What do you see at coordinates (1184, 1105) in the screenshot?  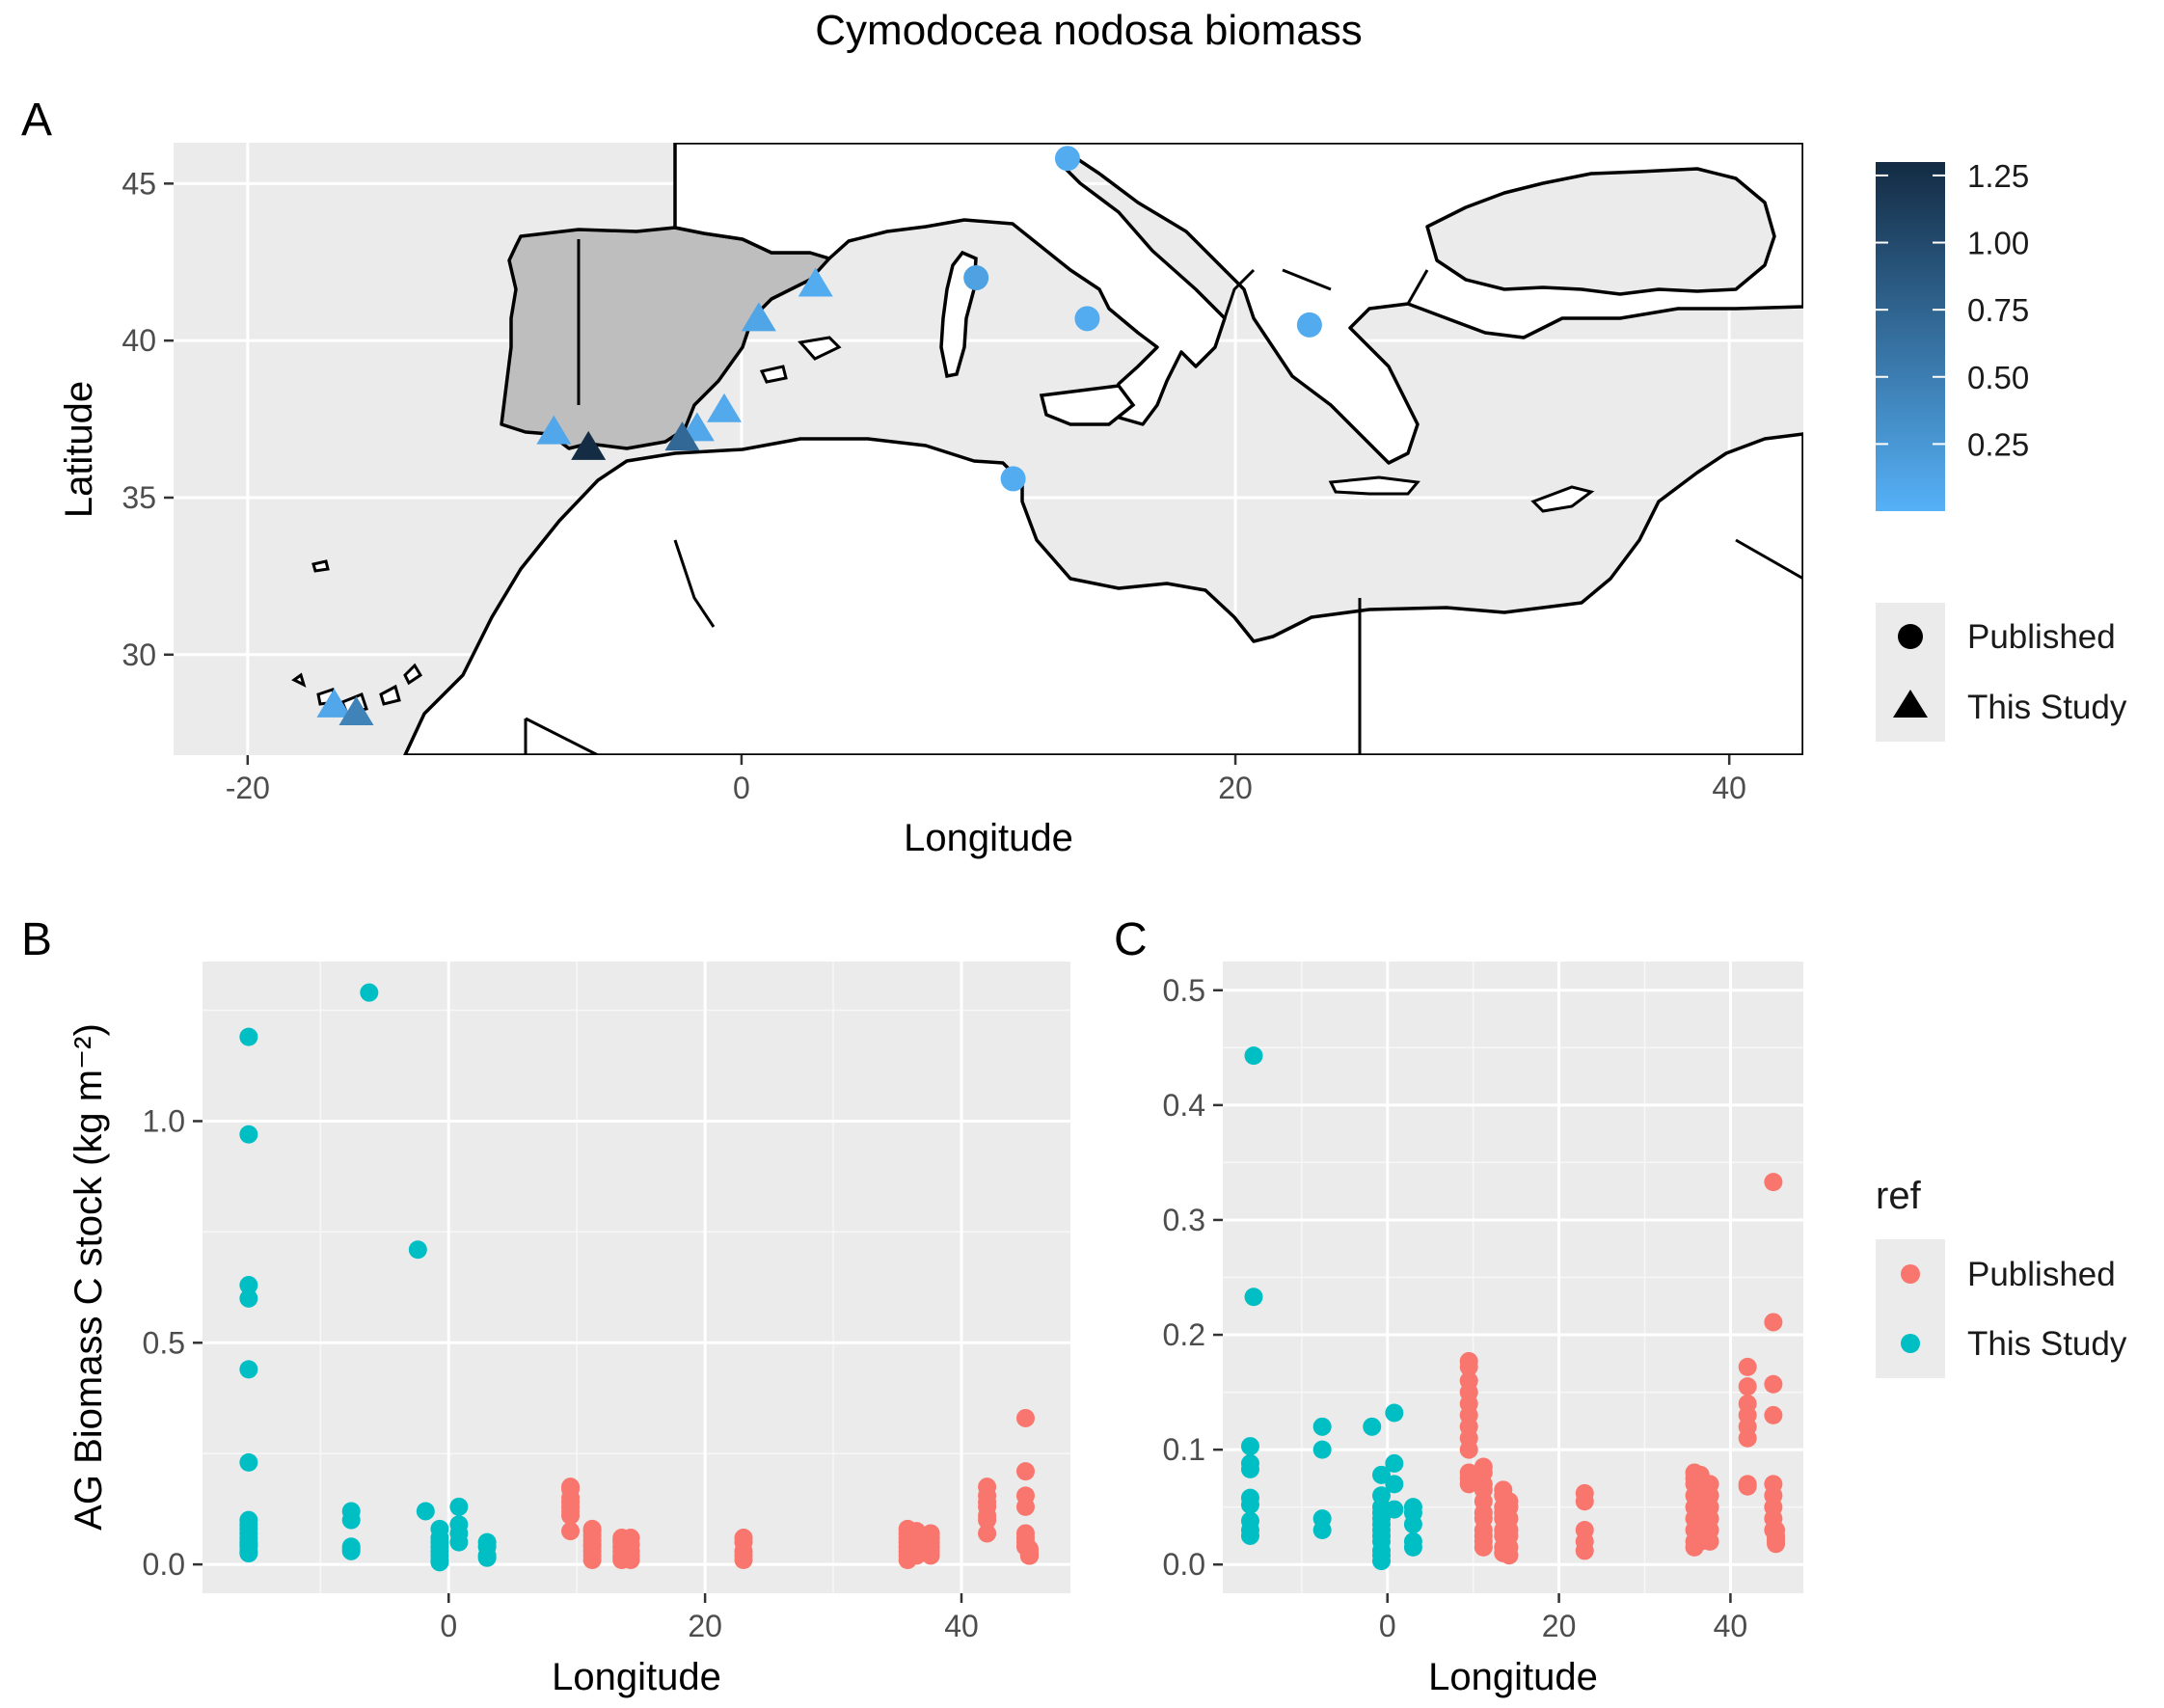 I see `y-tick-label: 0.4` at bounding box center [1184, 1105].